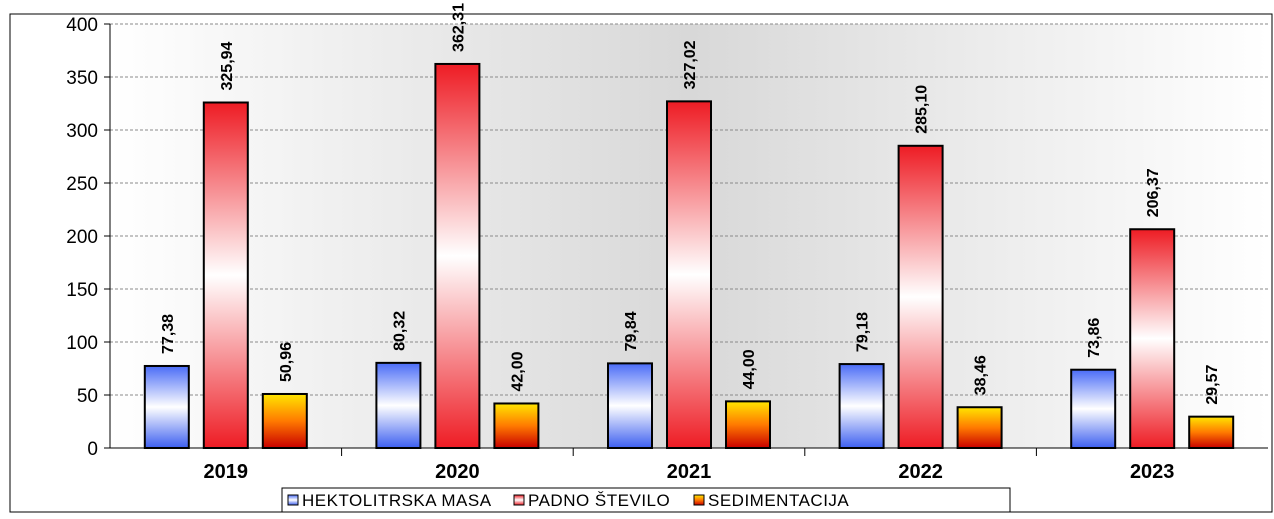  What do you see at coordinates (82, 237) in the screenshot?
I see `y-tick-label: 200` at bounding box center [82, 237].